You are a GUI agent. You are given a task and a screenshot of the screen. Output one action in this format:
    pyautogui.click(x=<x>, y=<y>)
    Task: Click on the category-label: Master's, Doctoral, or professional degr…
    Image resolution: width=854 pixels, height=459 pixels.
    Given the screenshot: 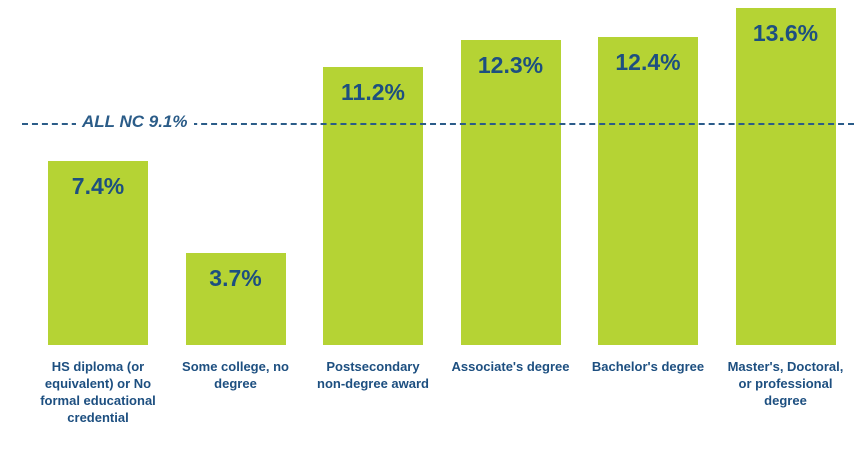 What is the action you would take?
    pyautogui.click(x=785, y=383)
    